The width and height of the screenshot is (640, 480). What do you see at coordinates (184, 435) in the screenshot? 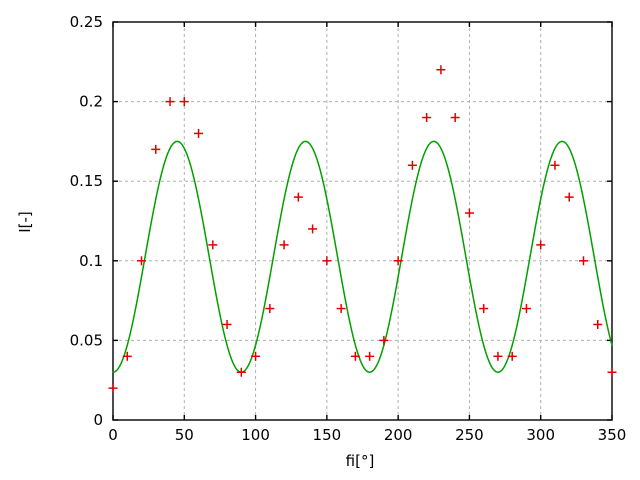
I see `x-tick-label: 50` at bounding box center [184, 435].